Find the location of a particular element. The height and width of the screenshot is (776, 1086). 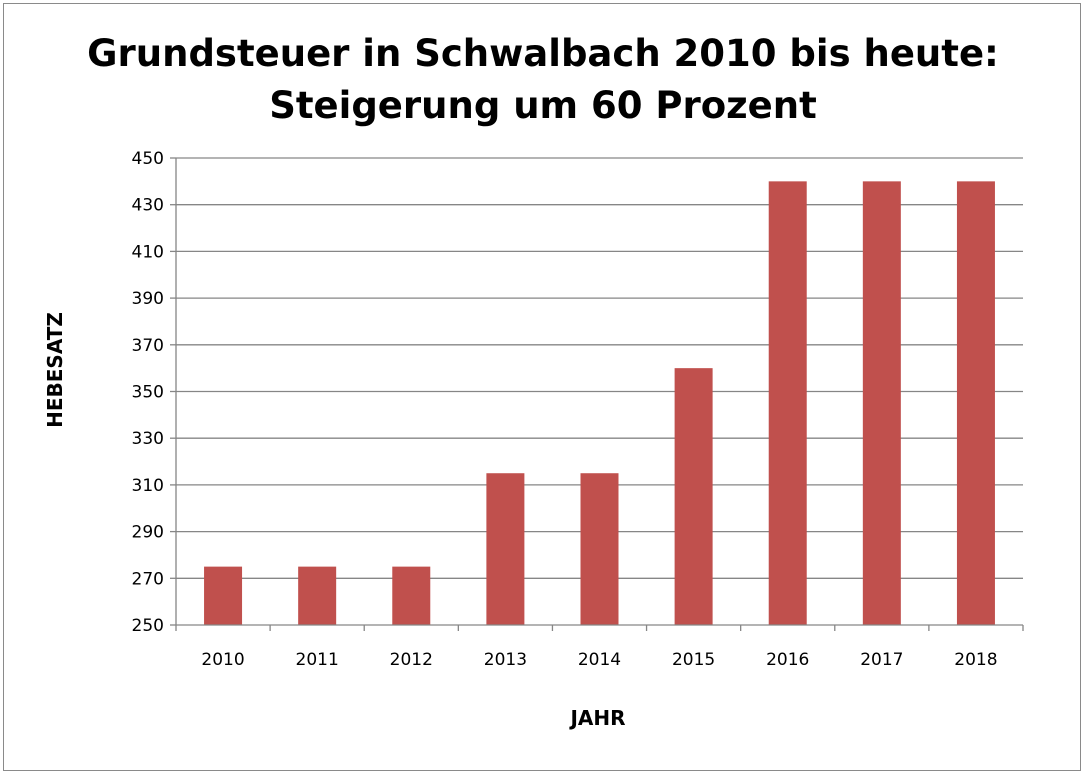

bar-2014 is located at coordinates (599, 549).